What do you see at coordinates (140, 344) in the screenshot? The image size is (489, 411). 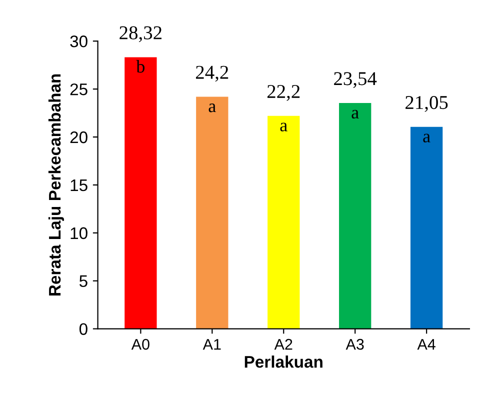 I see `x-tick-label: A0` at bounding box center [140, 344].